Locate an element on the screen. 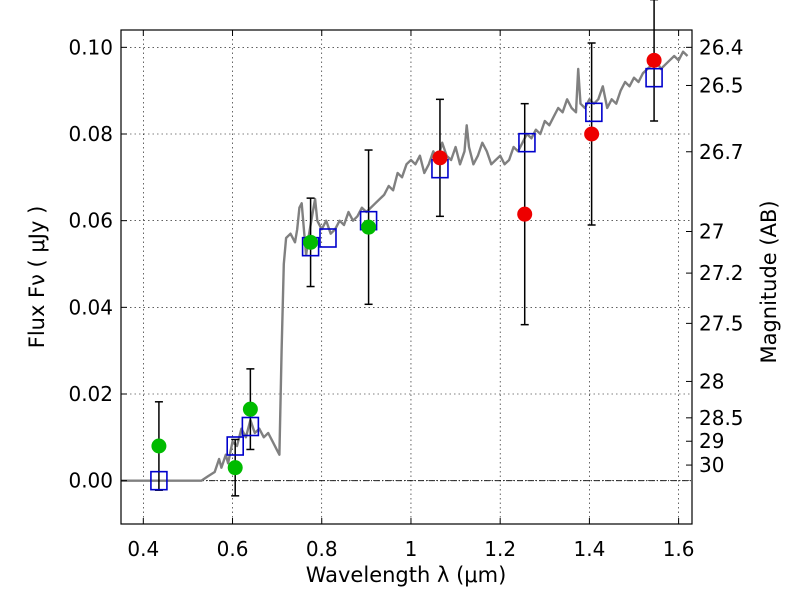 This screenshot has width=800, height=600. y-tick-label: 0.00 is located at coordinates (90, 481).